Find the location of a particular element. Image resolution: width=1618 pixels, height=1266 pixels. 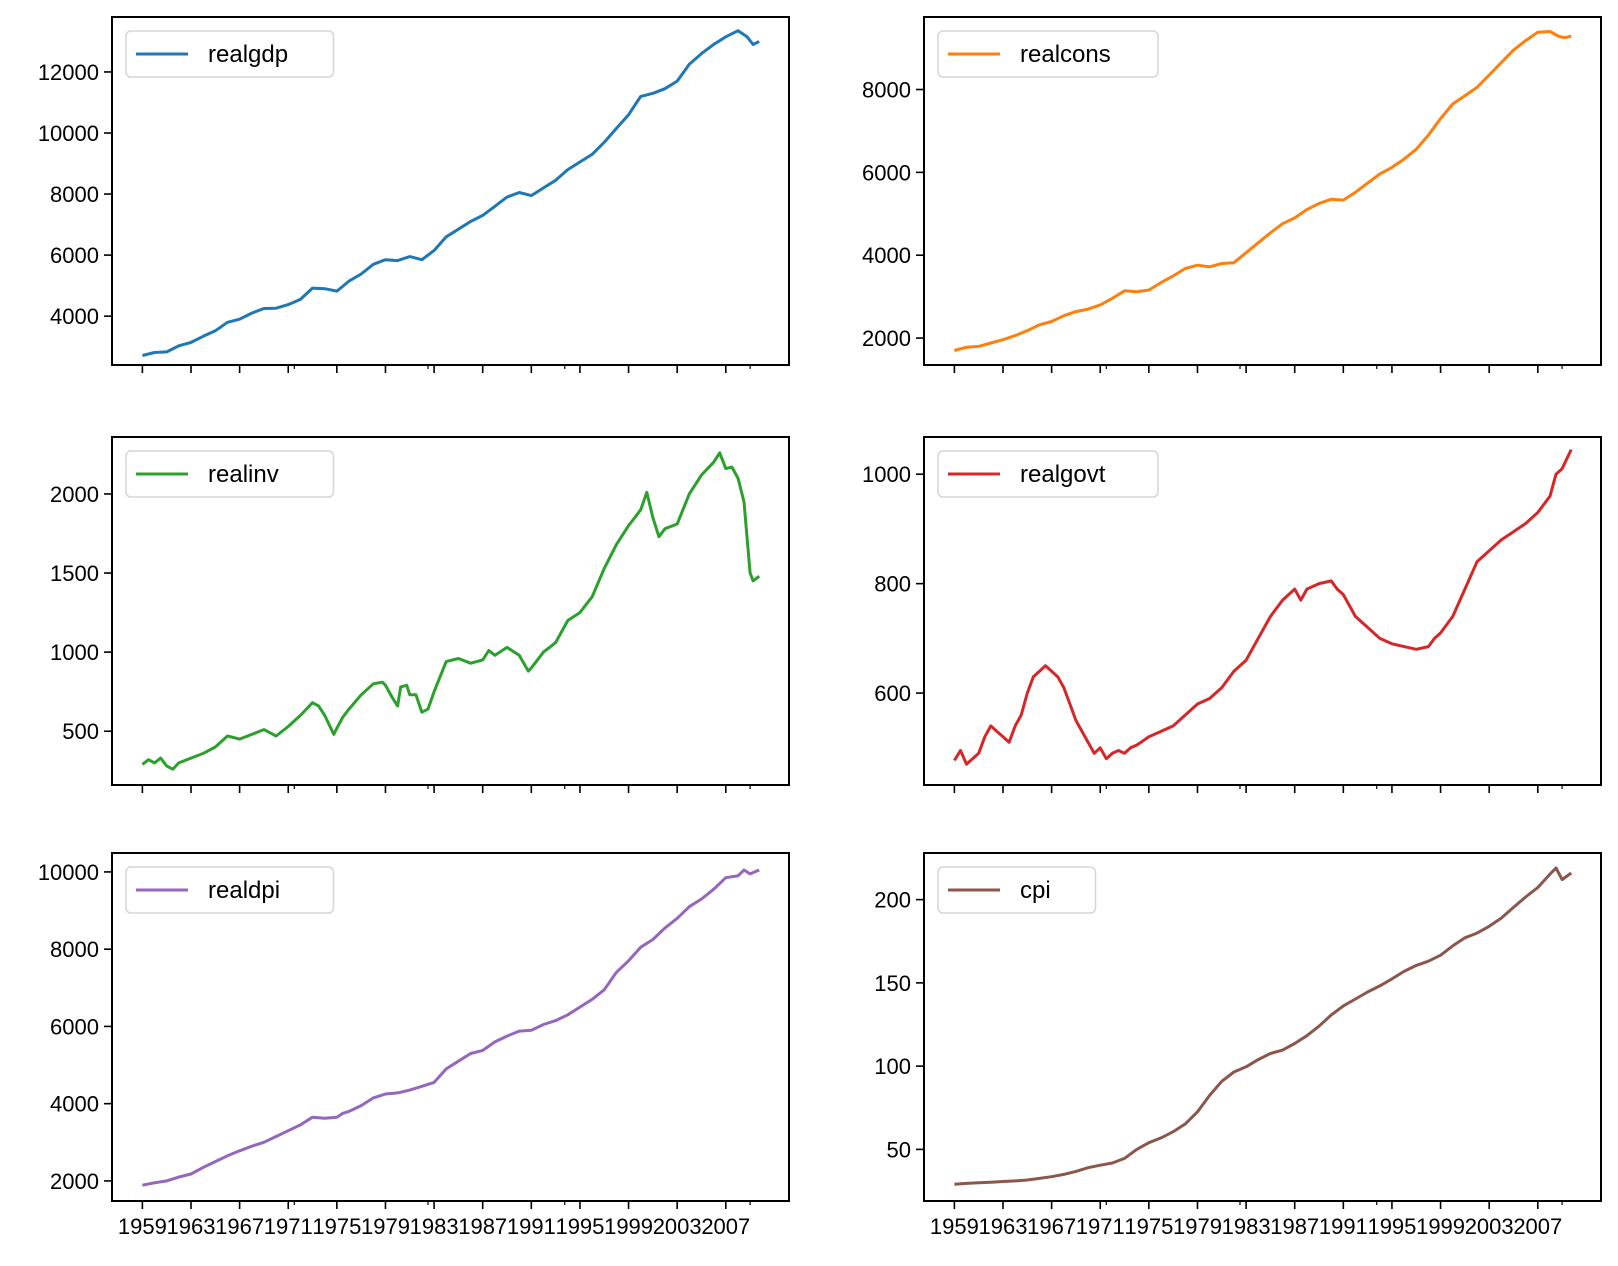

subplot-realinv: 500 1000 1500 2000 realinv is located at coordinates (420, 614).